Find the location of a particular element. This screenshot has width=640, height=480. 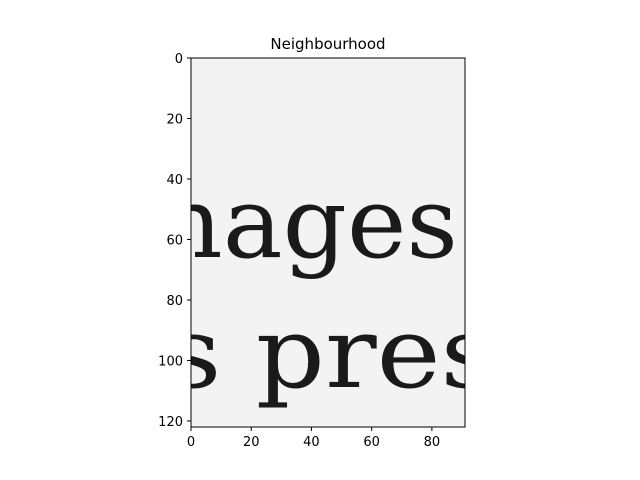

y-tick-label: 60 is located at coordinates (174, 240).